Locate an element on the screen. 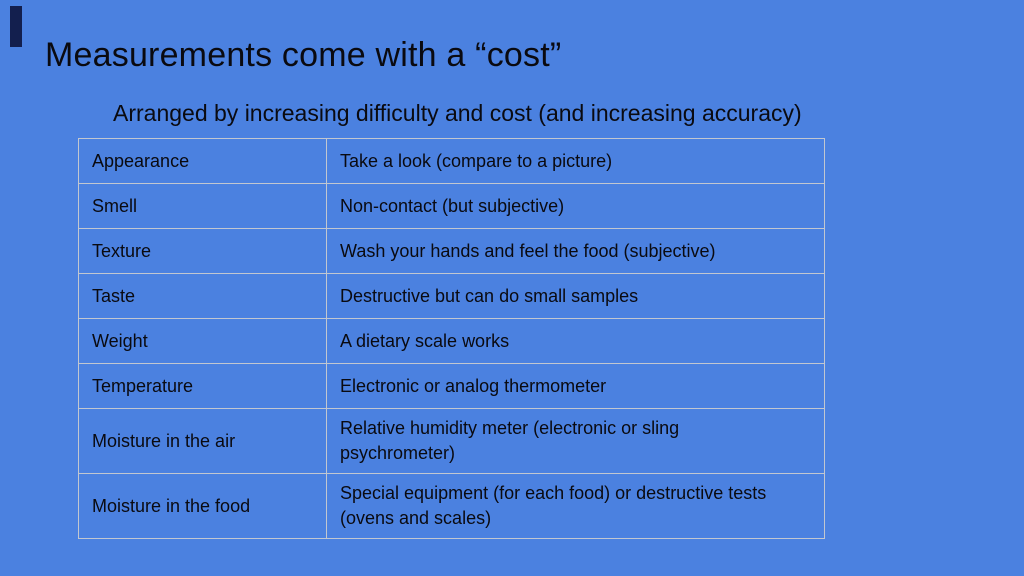  measurement-name-cell: Moisture in the air is located at coordinates (202, 441).